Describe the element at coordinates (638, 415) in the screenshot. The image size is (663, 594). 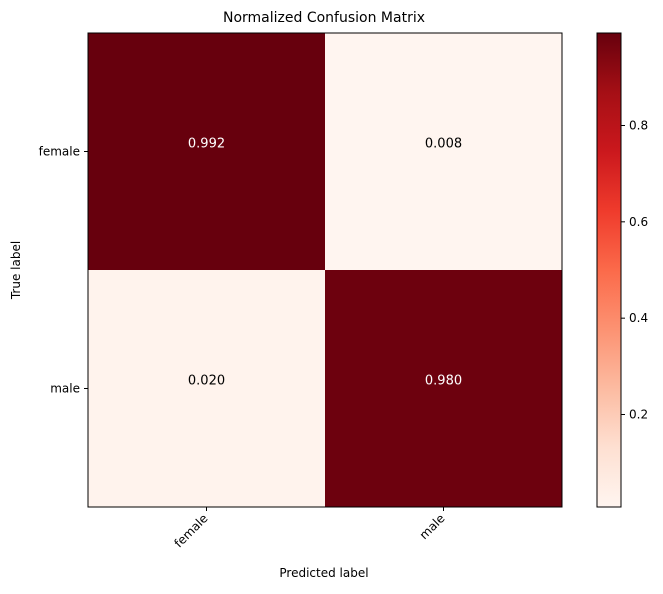
I see `colorbar-tick-label: 0.2` at that location.